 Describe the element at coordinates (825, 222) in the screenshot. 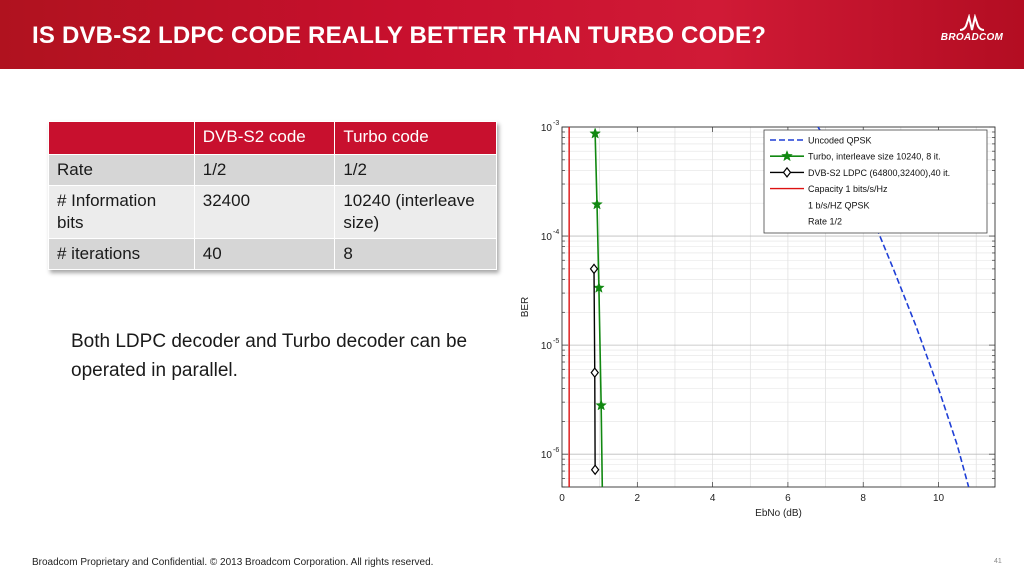

I see `legend-entry: Rate 1/2` at that location.